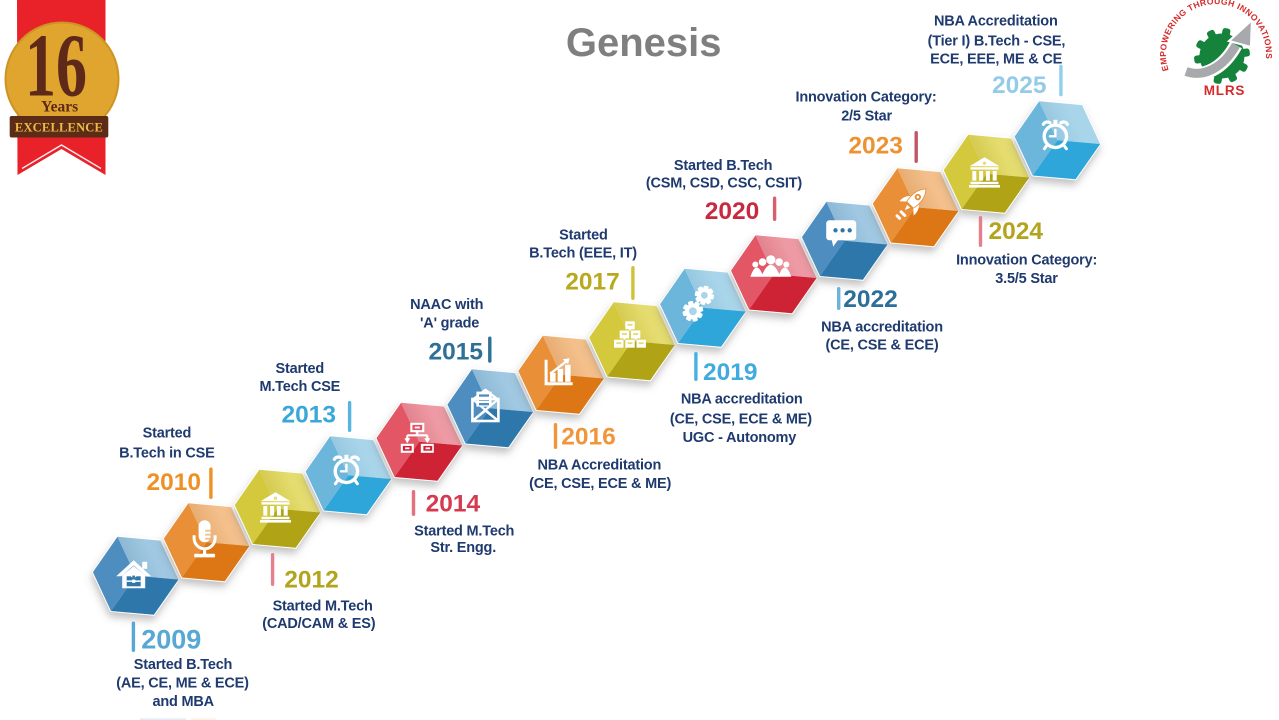 This screenshot has height=720, width=1279. I want to click on svg-text: 2017, so click(592, 282).